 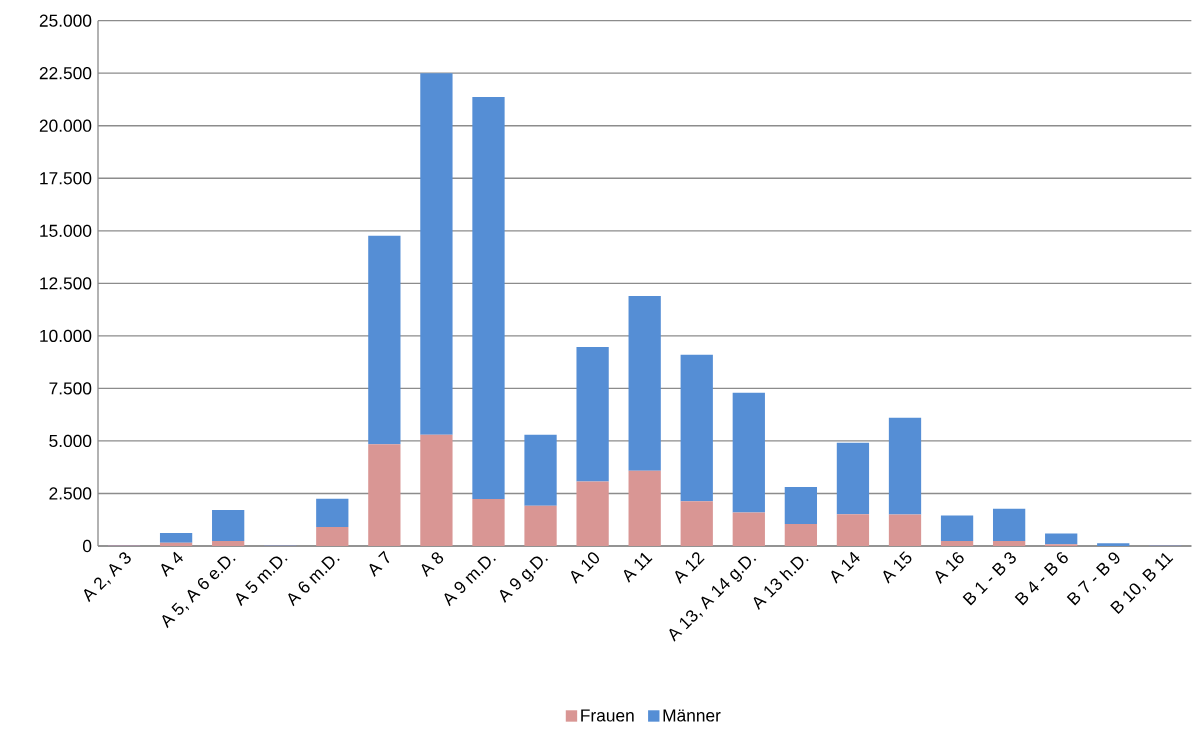 I want to click on x-tick-label: A 14, so click(x=845, y=567).